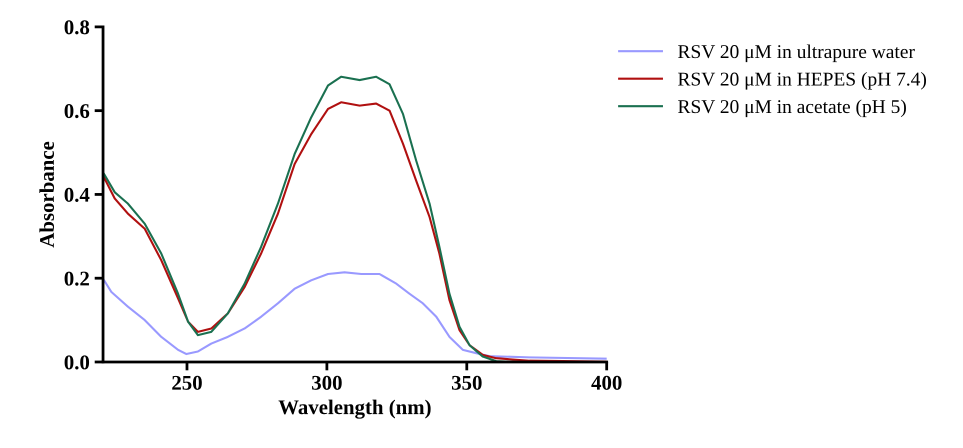  Describe the element at coordinates (77, 362) in the screenshot. I see `y-tick-label: 0.0` at that location.